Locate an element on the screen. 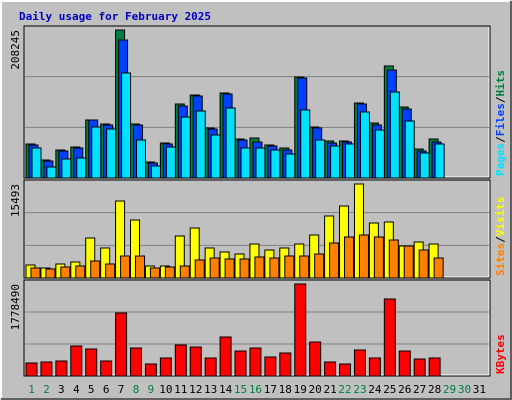 This screenshot has width=512, height=400. legend: Sites/Visits is located at coordinates (500, 237).